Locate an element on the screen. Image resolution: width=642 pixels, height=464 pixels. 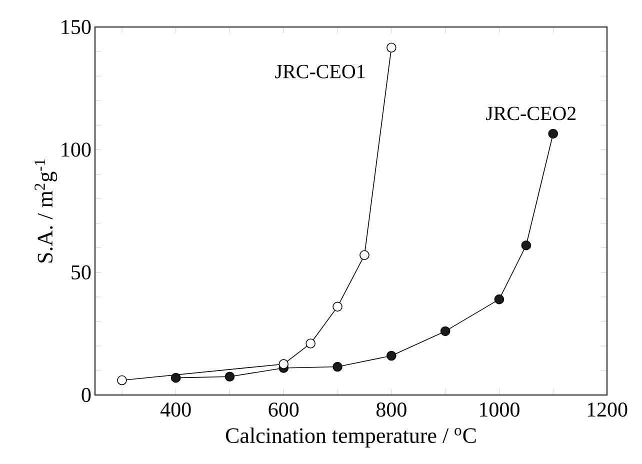
series-label: JRC-CEO2 is located at coordinates (531, 113).